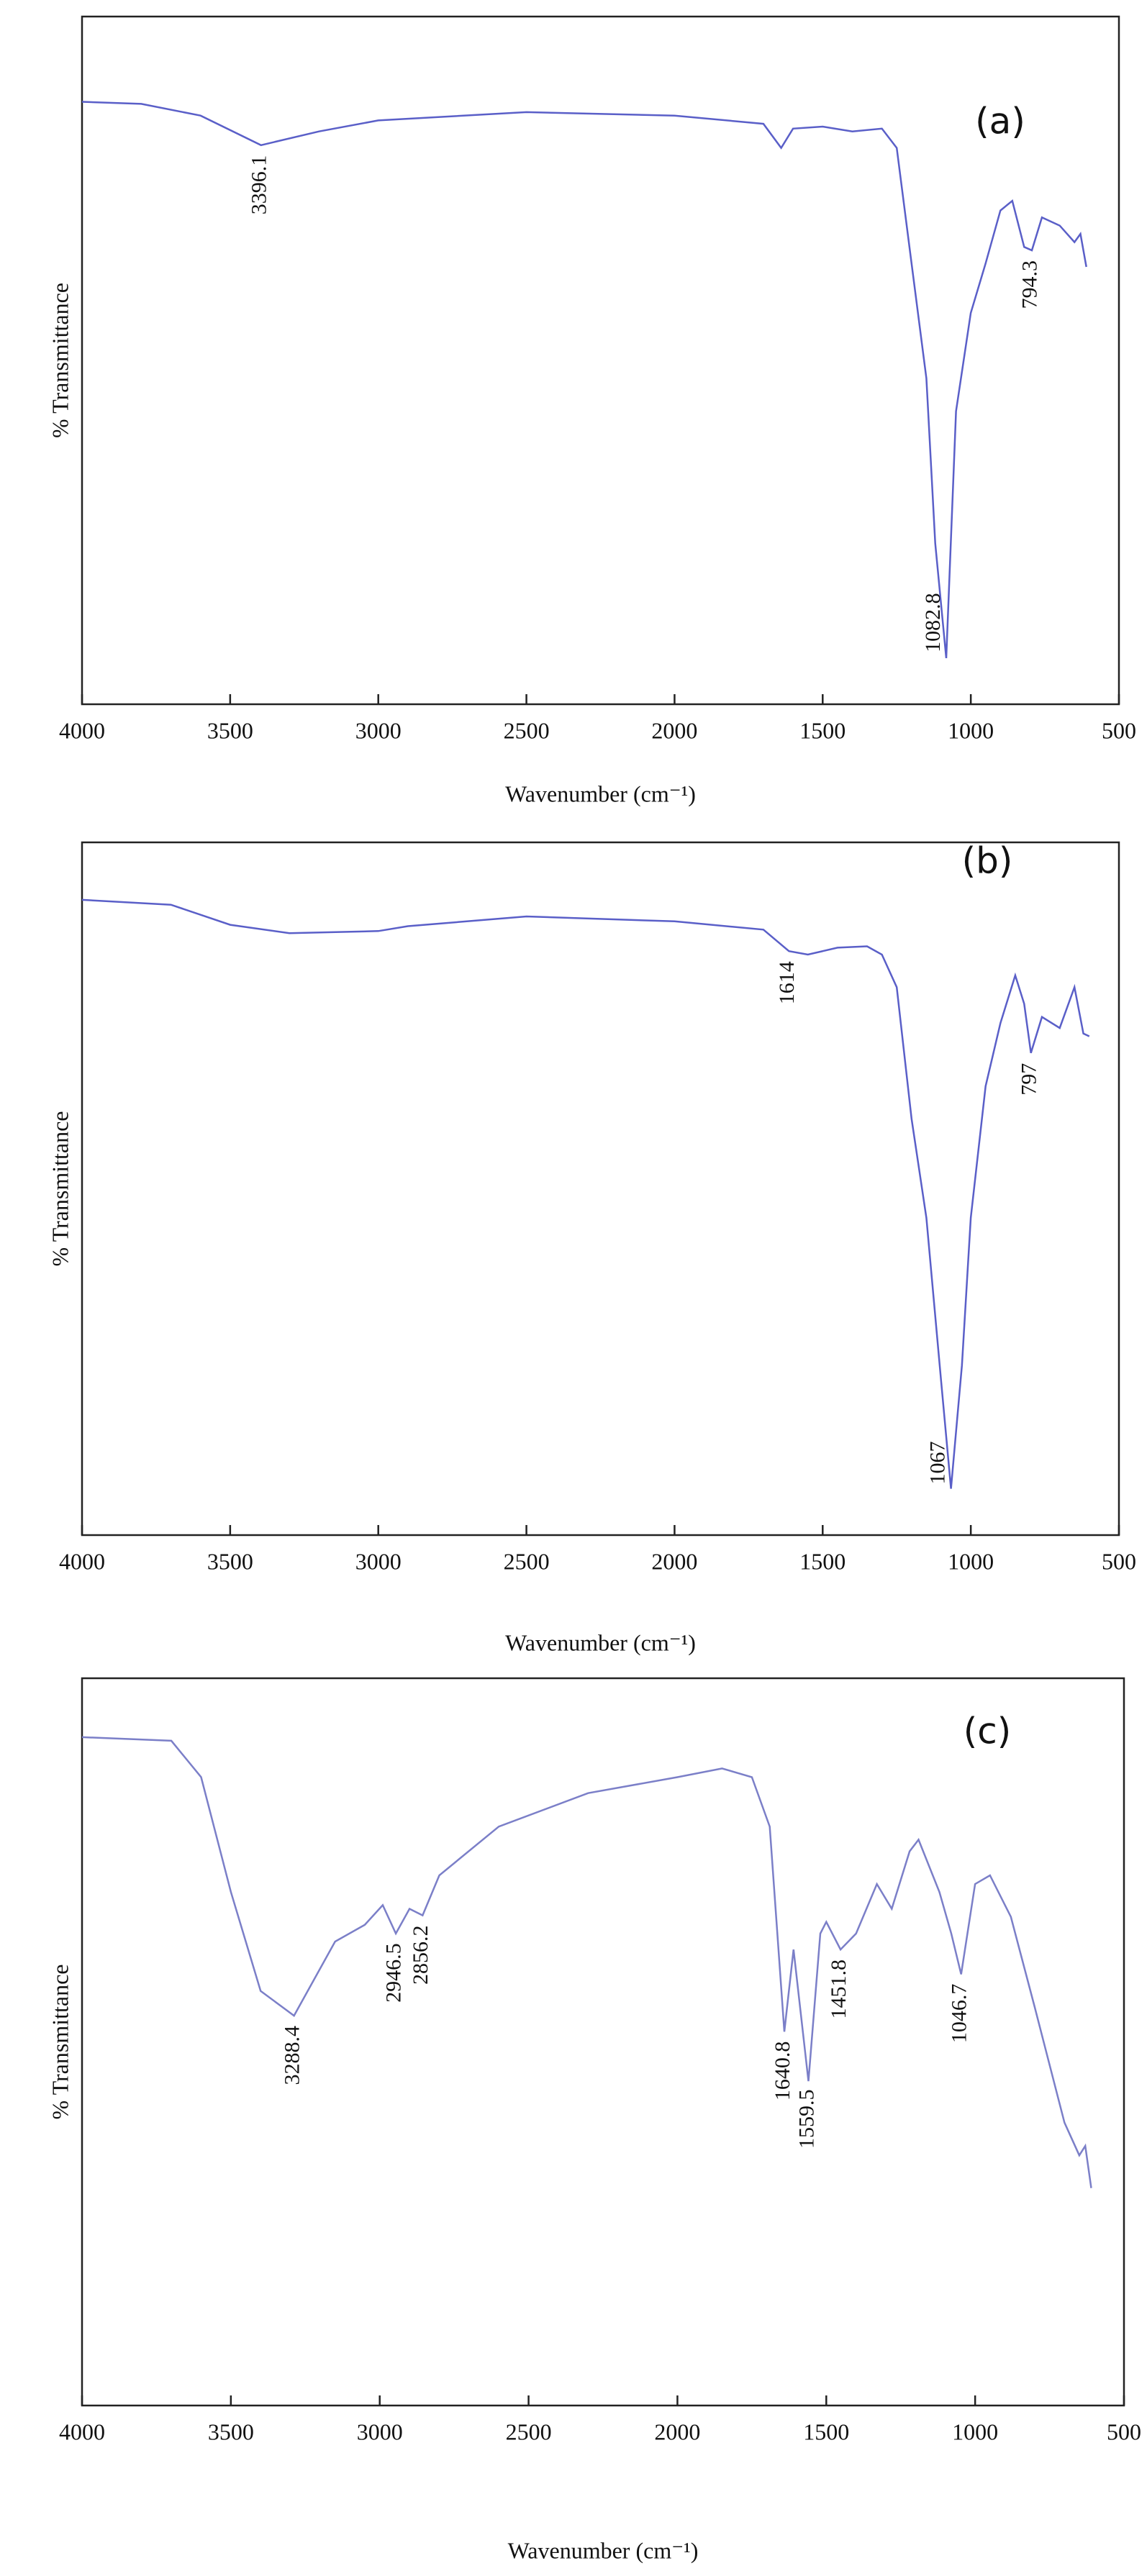 The image size is (1147, 2576). What do you see at coordinates (394, 1973) in the screenshot?
I see `peak-label: 2946.5` at bounding box center [394, 1973].